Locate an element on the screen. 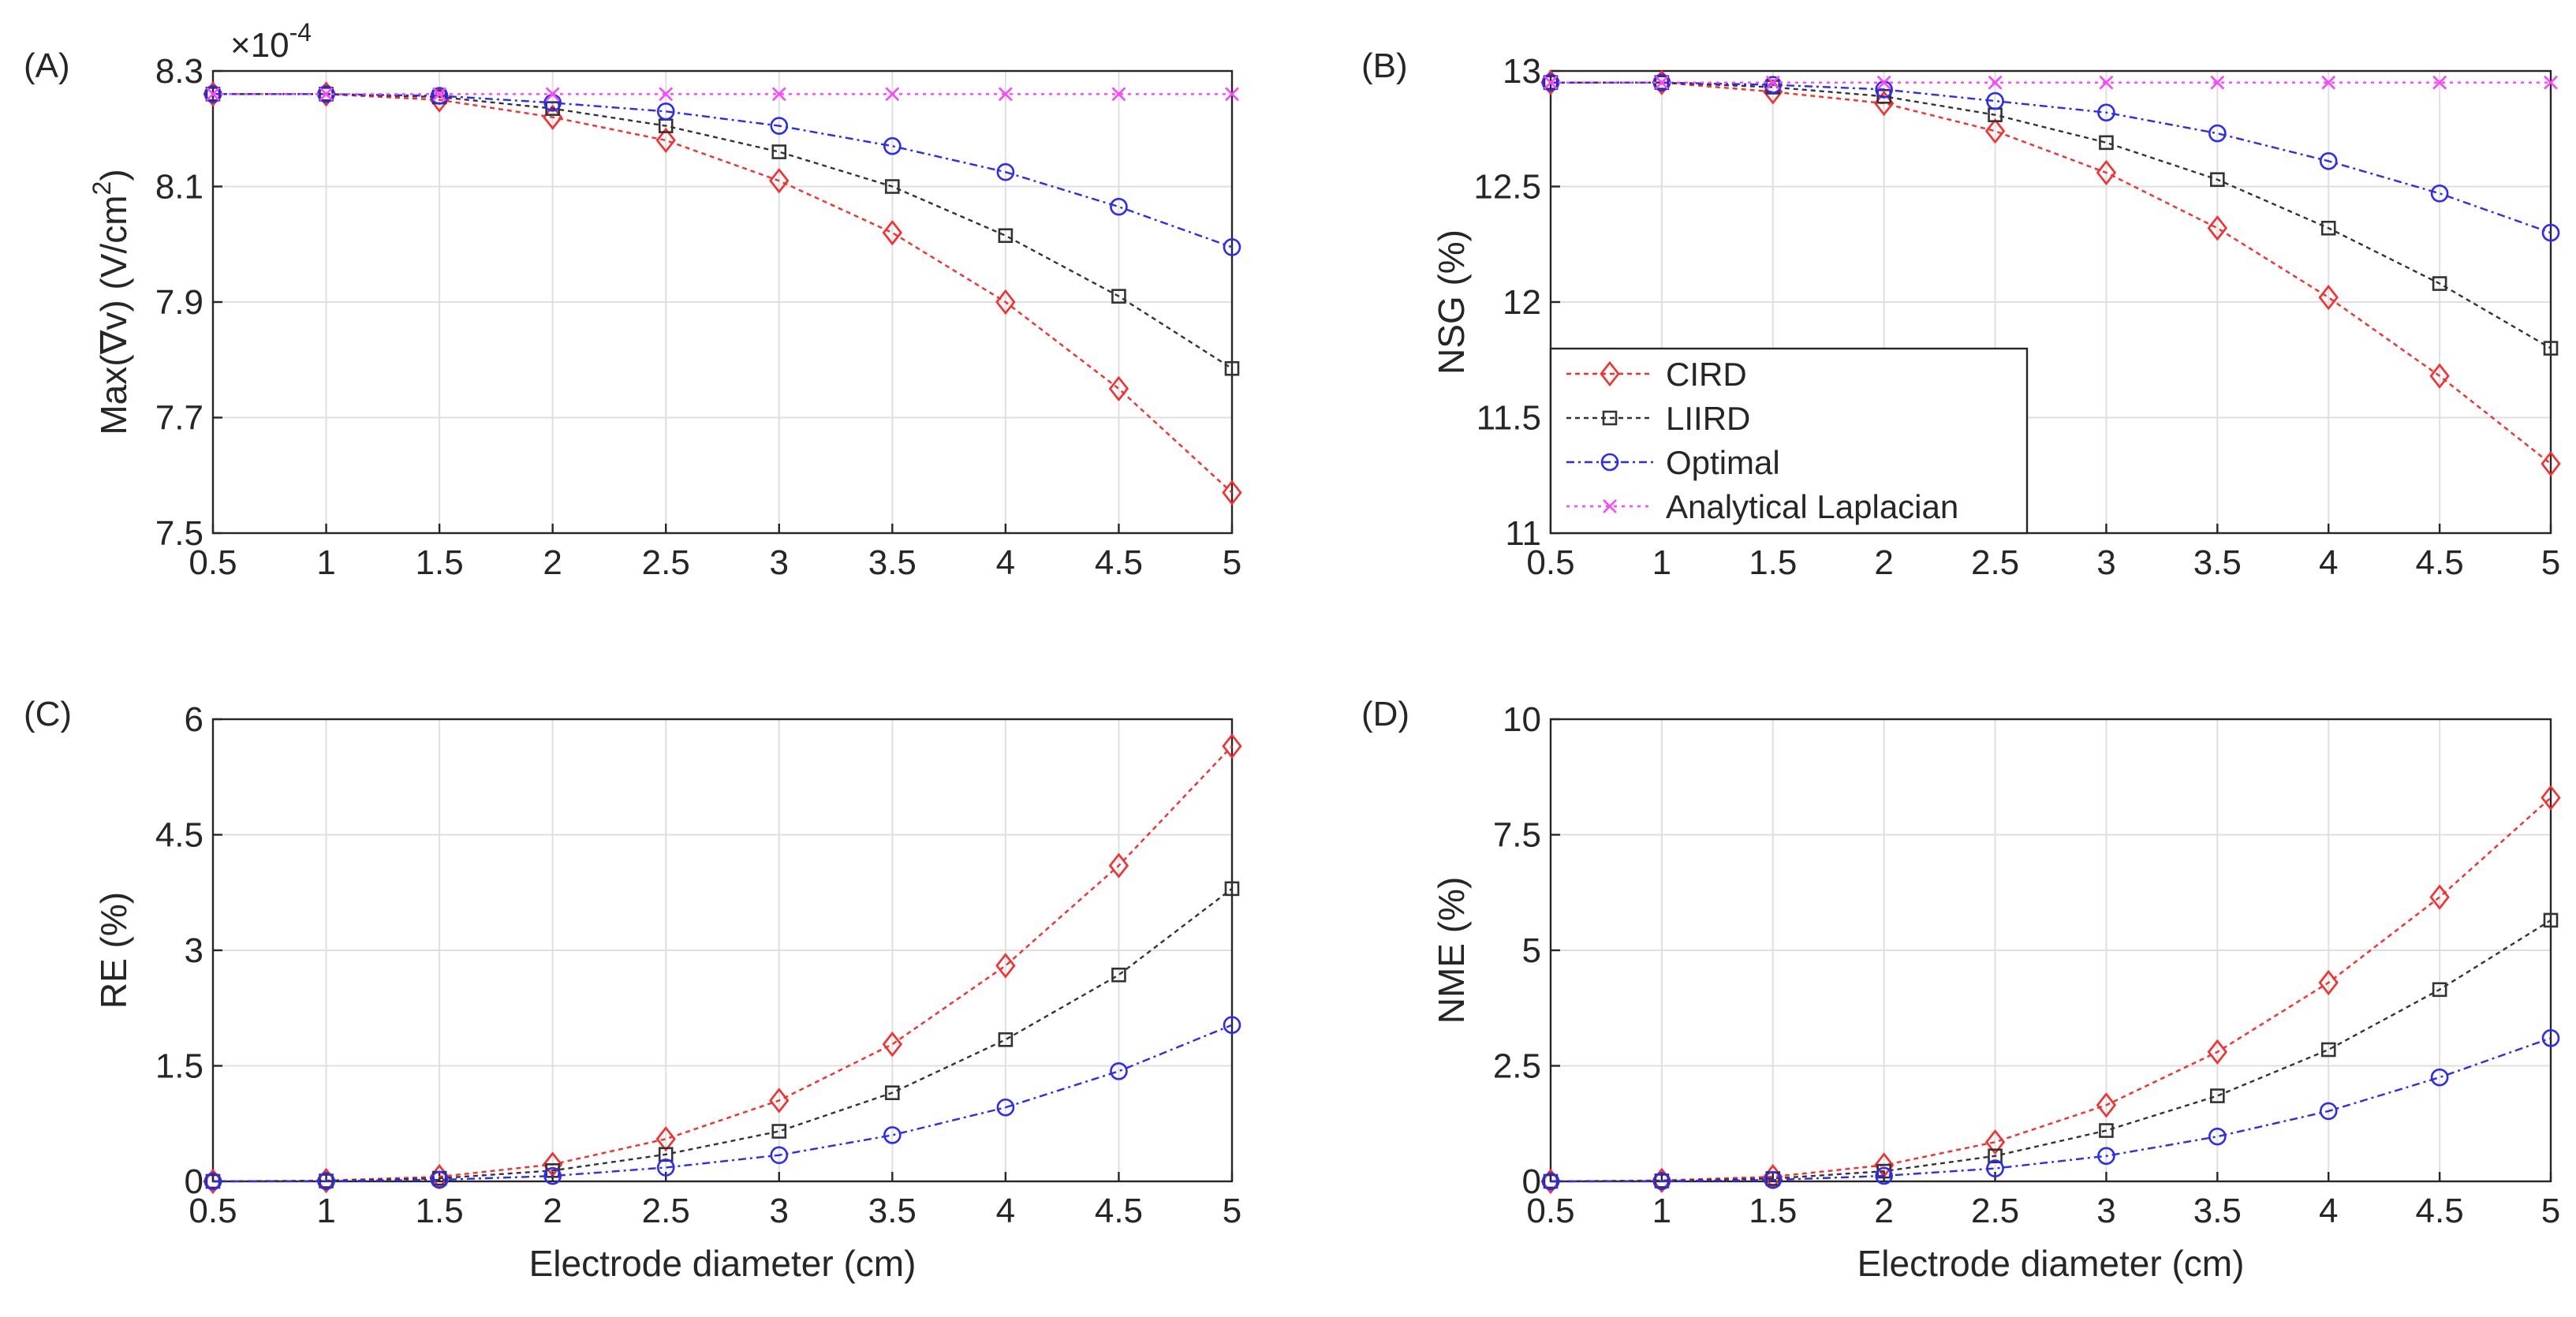 The width and height of the screenshot is (2576, 1317). panel-a-series-liird-line is located at coordinates (723, 231).